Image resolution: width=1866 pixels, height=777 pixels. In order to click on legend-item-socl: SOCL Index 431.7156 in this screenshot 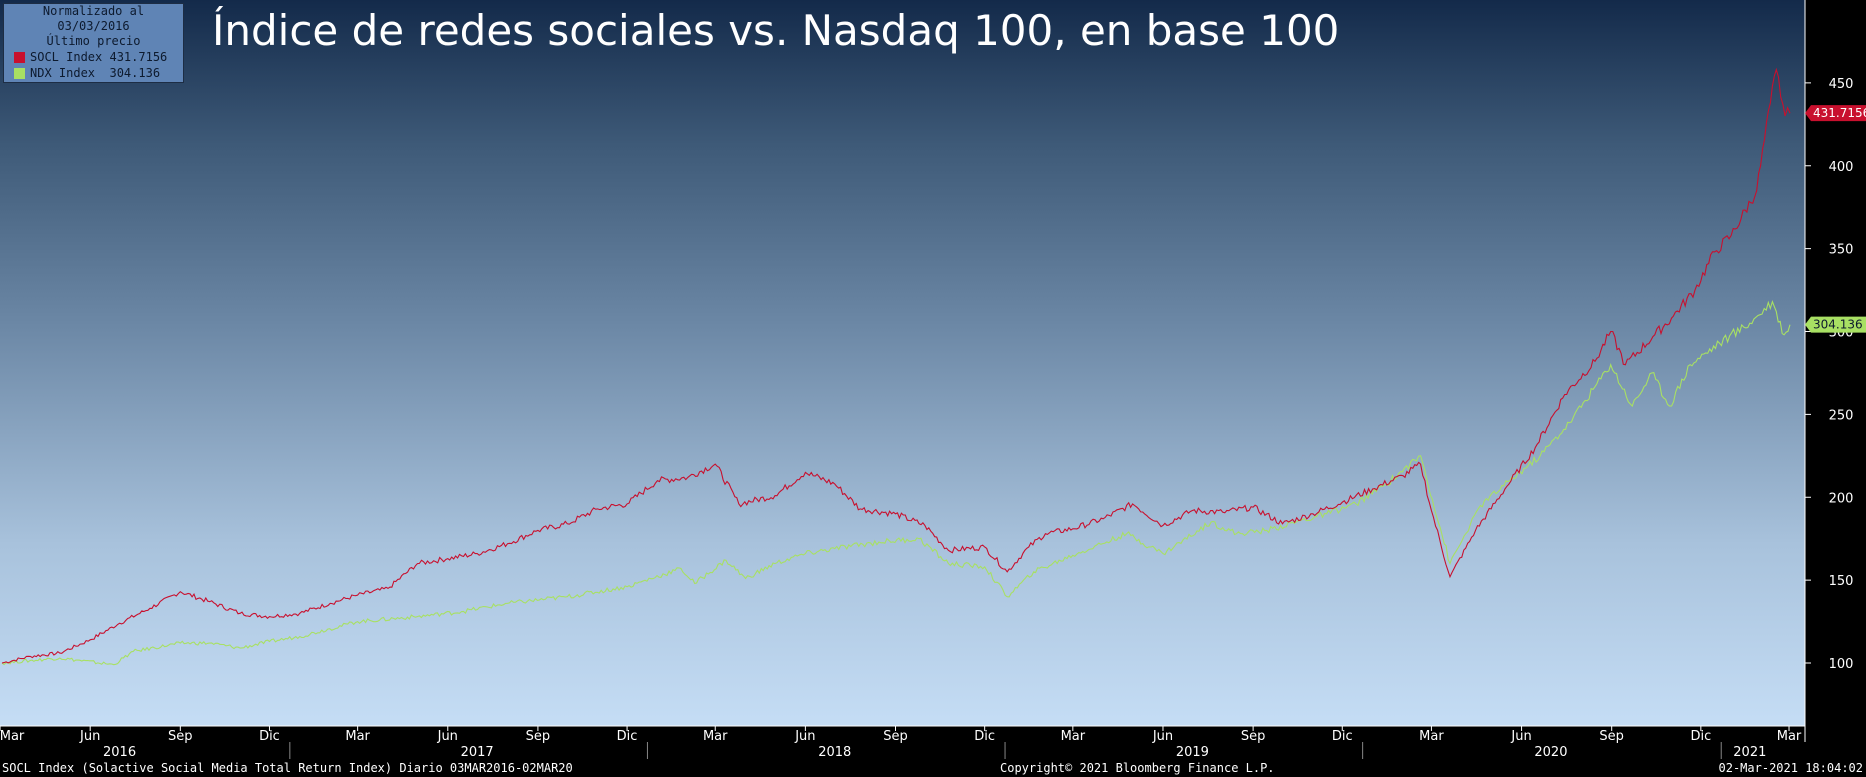, I will do `click(93, 57)`.